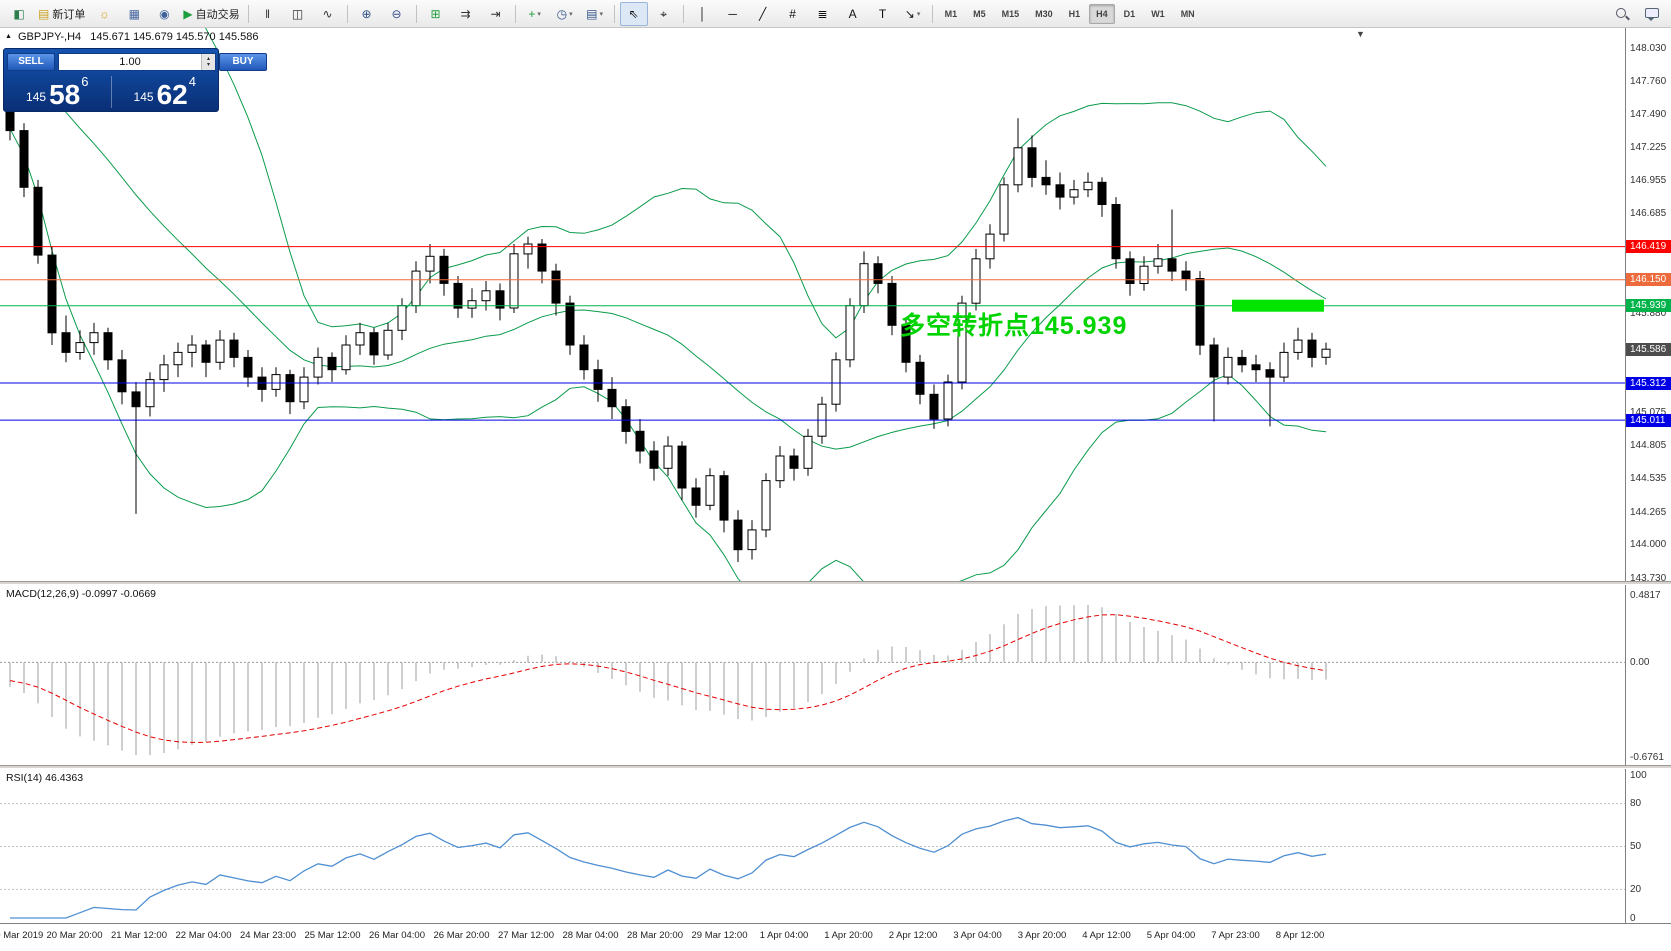 This screenshot has height=951, width=1671. Describe the element at coordinates (1648, 349) in the screenshot. I see `current-price-label: 145.586` at that location.